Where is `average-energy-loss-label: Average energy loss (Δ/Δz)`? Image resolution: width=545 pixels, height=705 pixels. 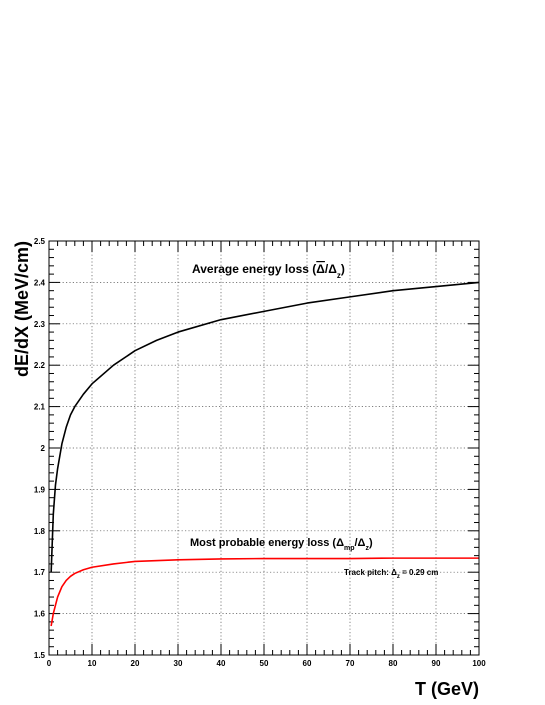 average-energy-loss-label: Average energy loss (Δ/Δz) is located at coordinates (268, 271).